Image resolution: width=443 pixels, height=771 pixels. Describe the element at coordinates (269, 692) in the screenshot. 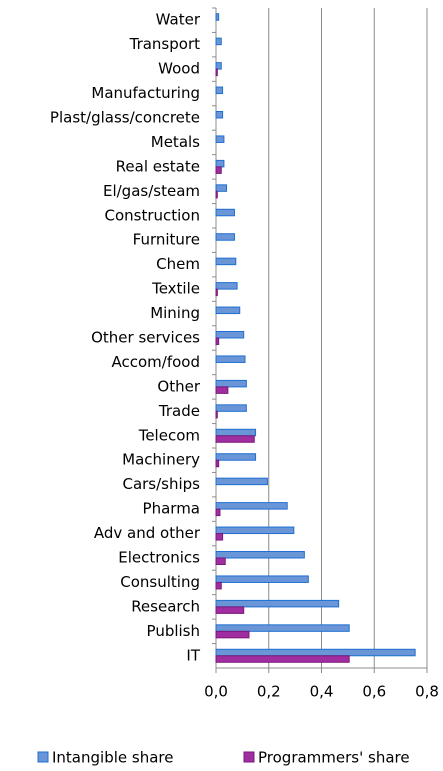

I see `x-tick-label: 0,2` at that location.